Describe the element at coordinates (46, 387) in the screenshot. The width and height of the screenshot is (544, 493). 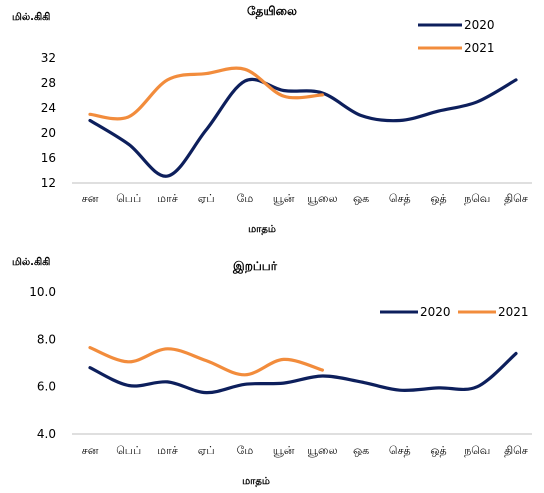
I see `rubber-y-tick-label: 6.0` at that location.